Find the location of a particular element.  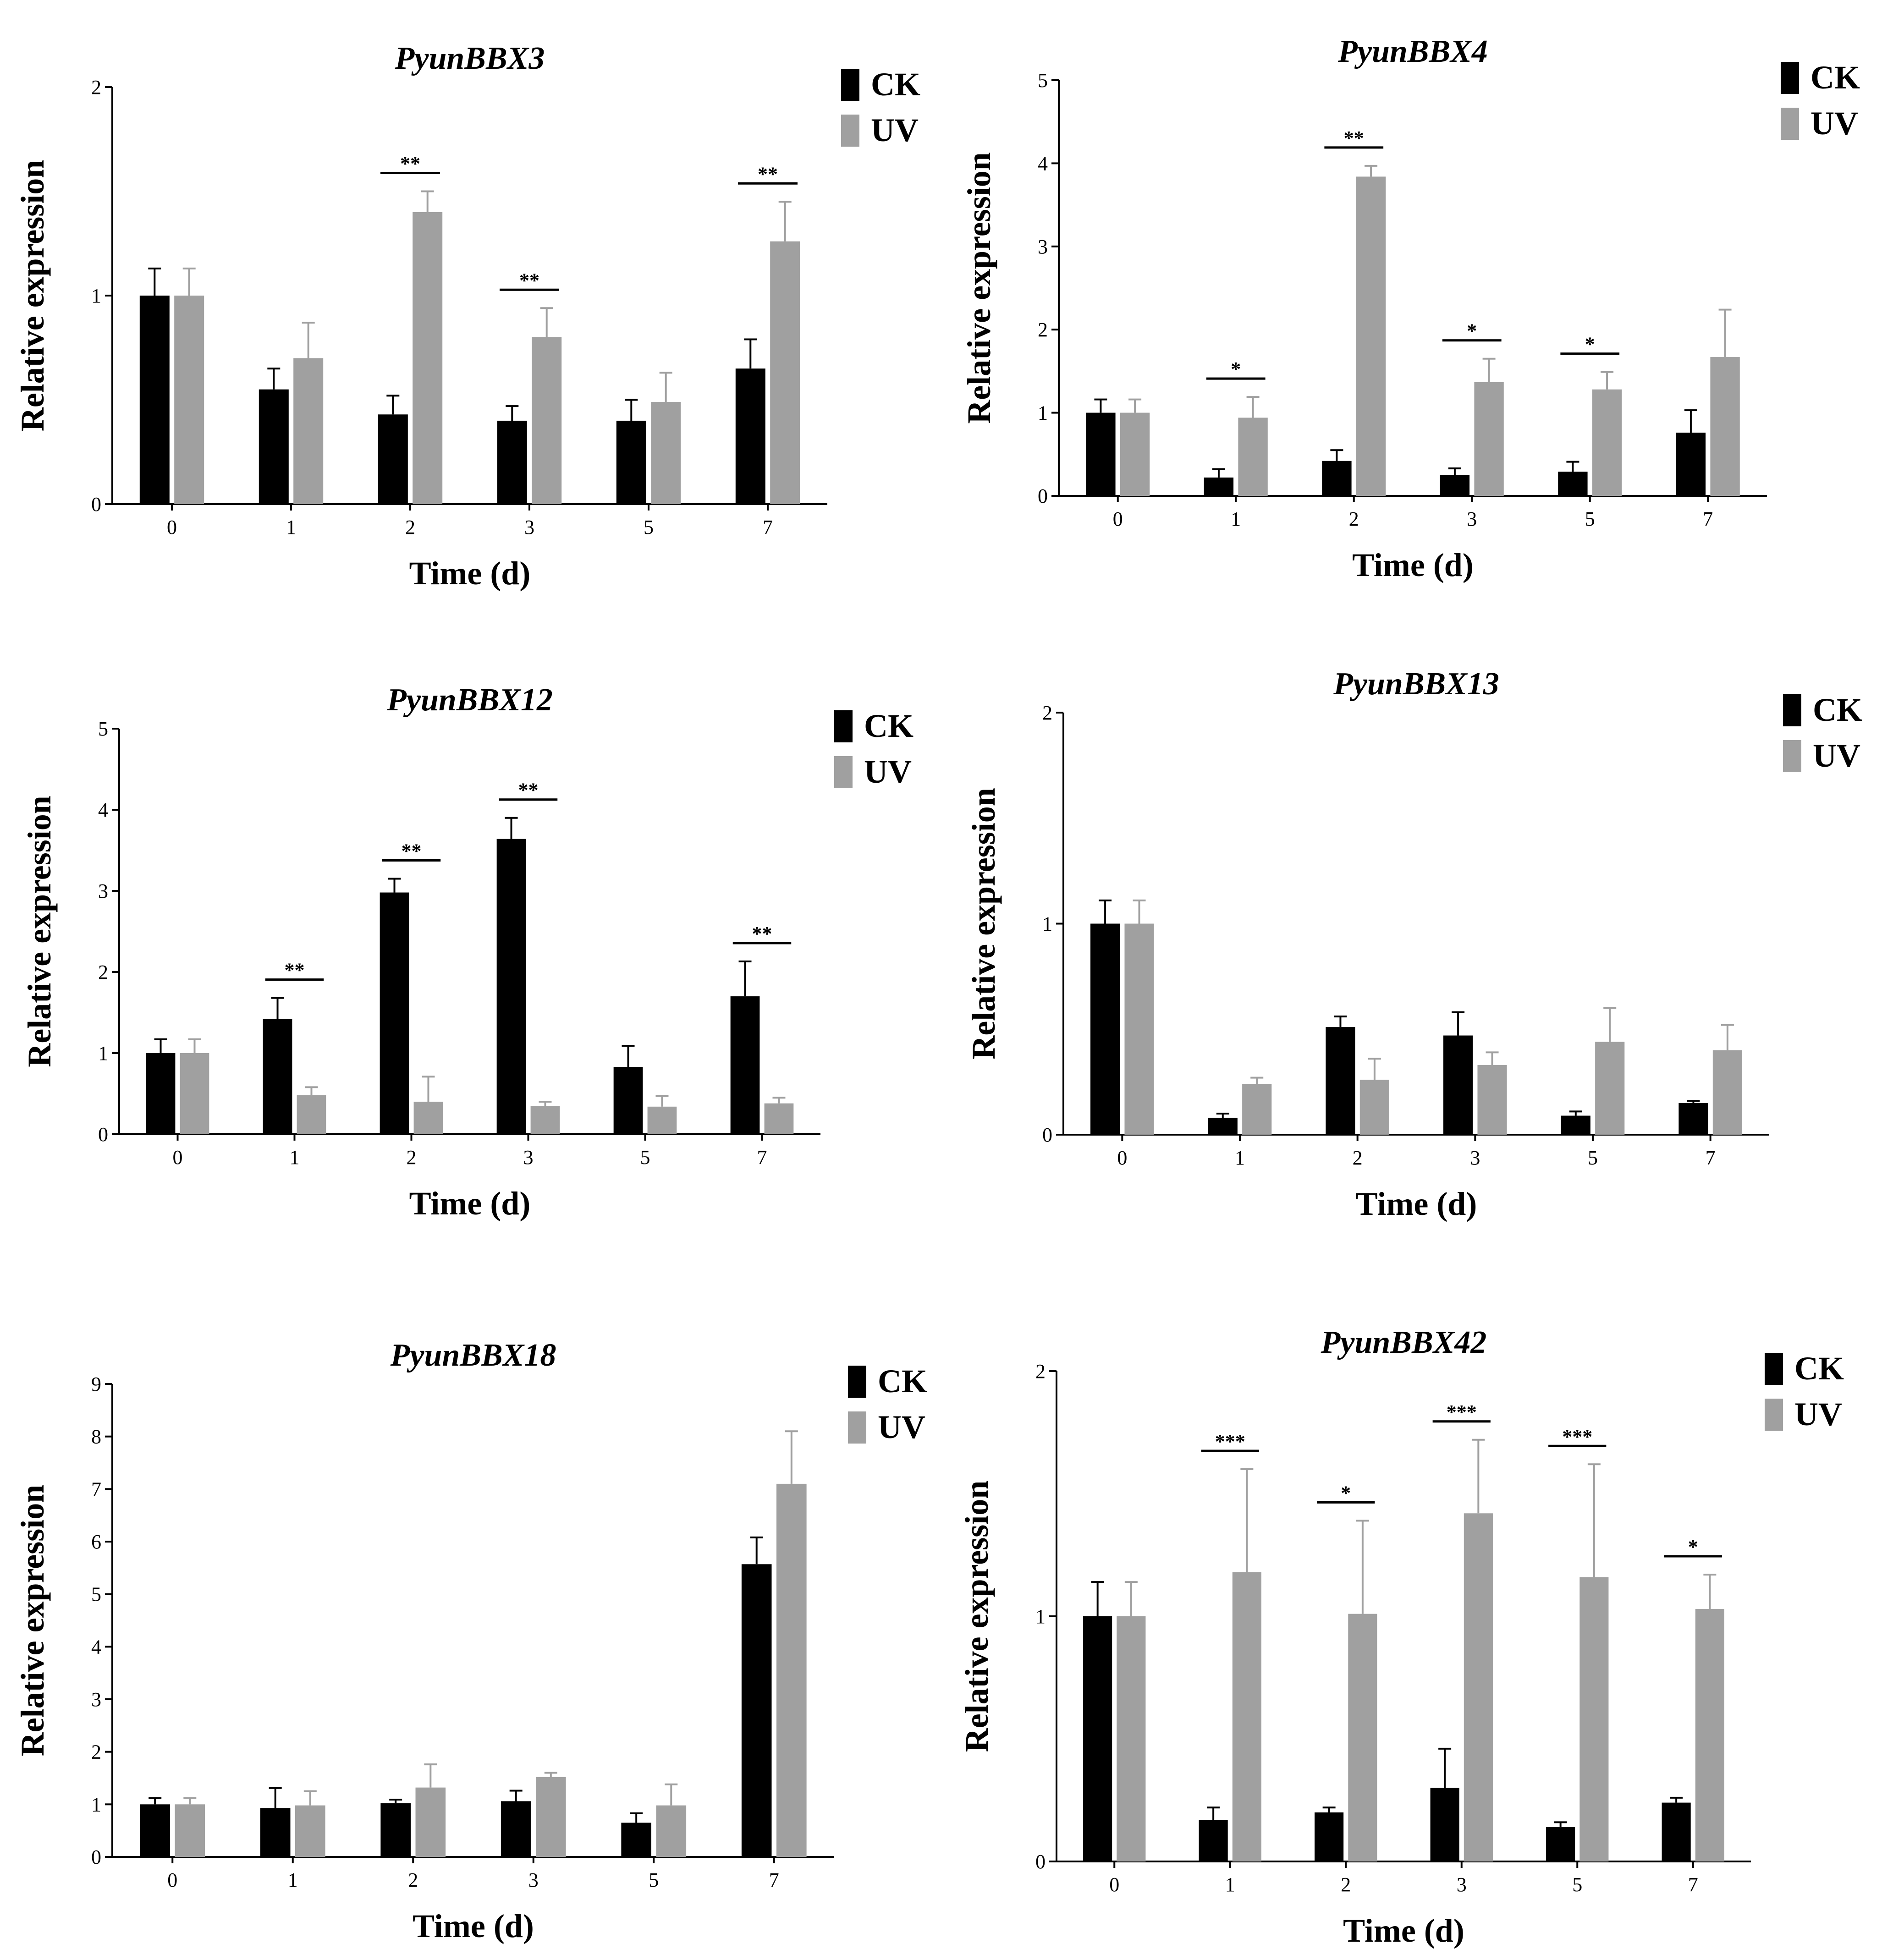

chart-title: PyunBBX3 is located at coordinates (470, 58).